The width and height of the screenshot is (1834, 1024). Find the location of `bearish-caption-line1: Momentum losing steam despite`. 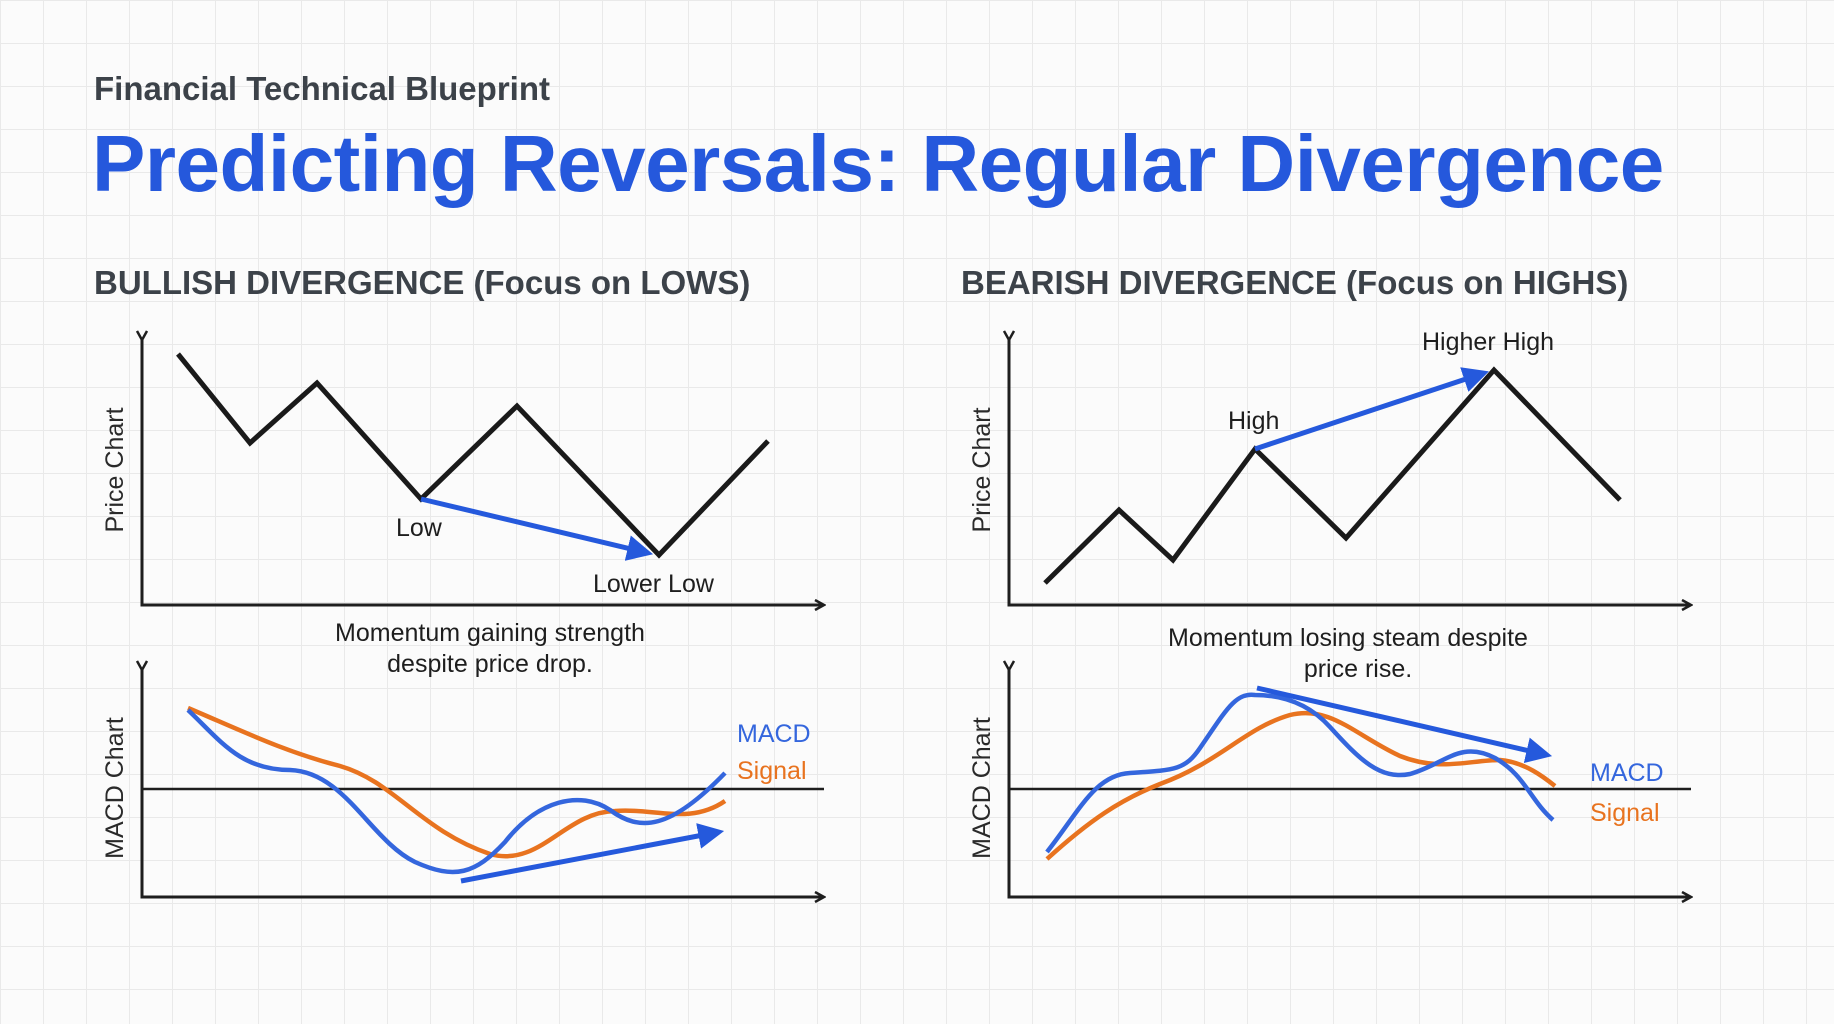

bearish-caption-line1: Momentum losing steam despite is located at coordinates (1348, 638).